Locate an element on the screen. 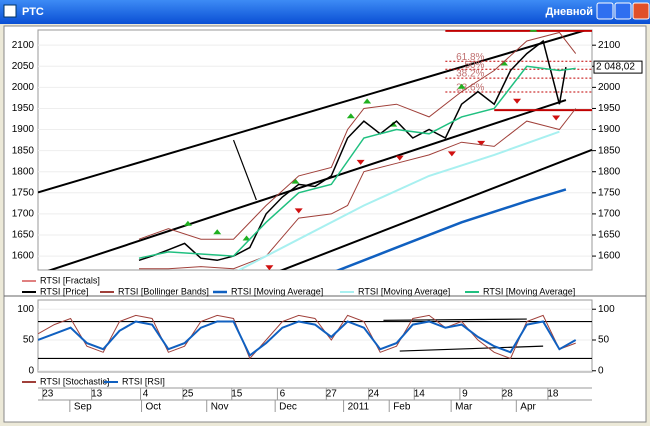 Image resolution: width=650 pixels, height=426 pixels. x-tick-label: 13 is located at coordinates (97, 394).